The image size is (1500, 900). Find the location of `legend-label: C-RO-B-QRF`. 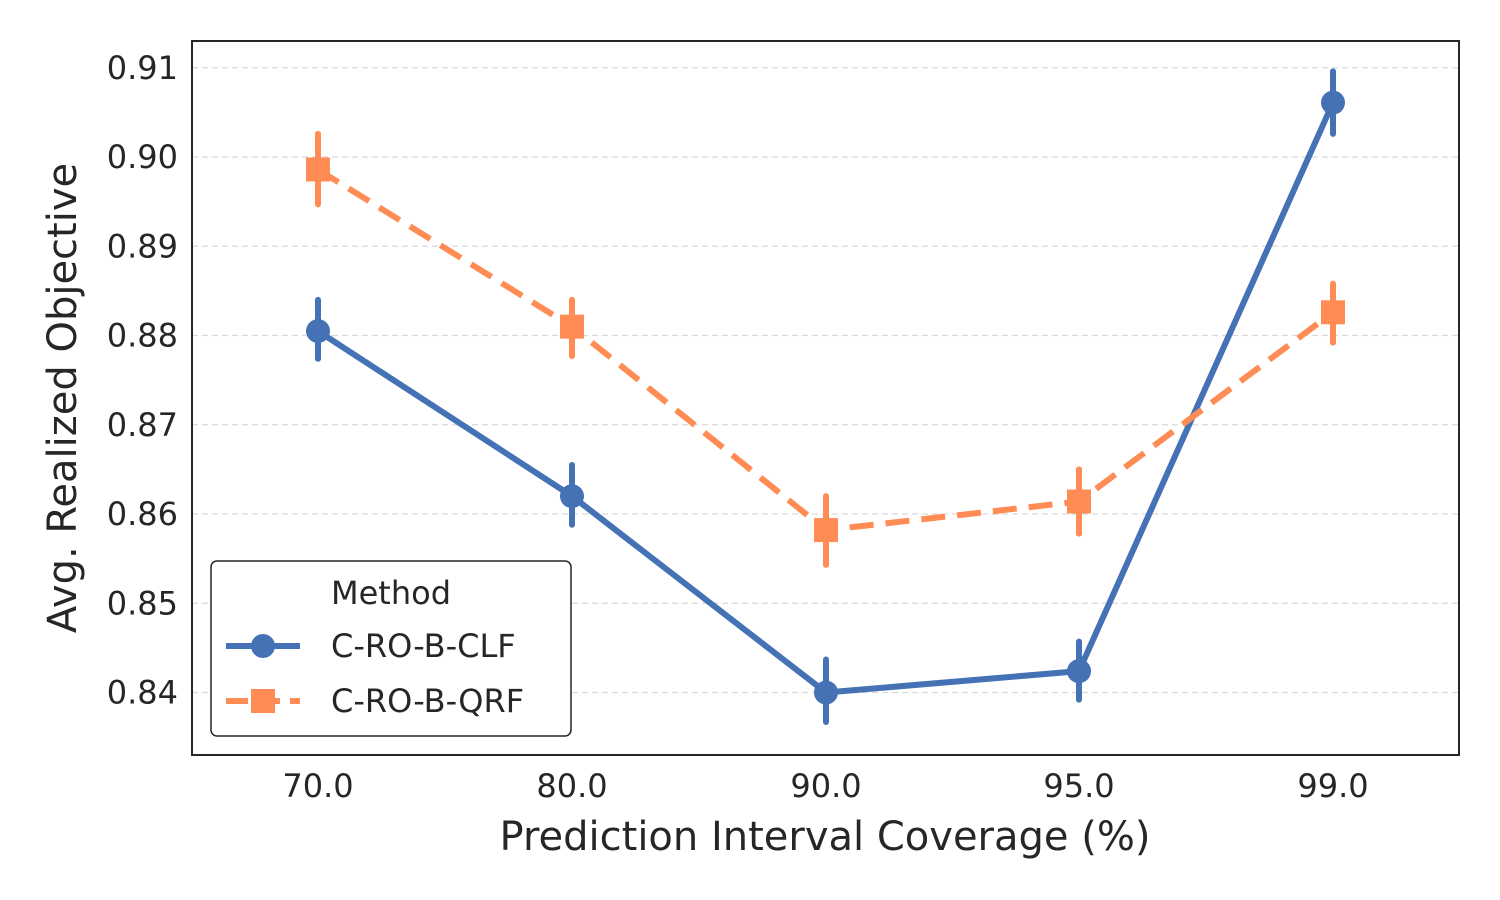

legend-label: C-RO-B-QRF is located at coordinates (427, 701).